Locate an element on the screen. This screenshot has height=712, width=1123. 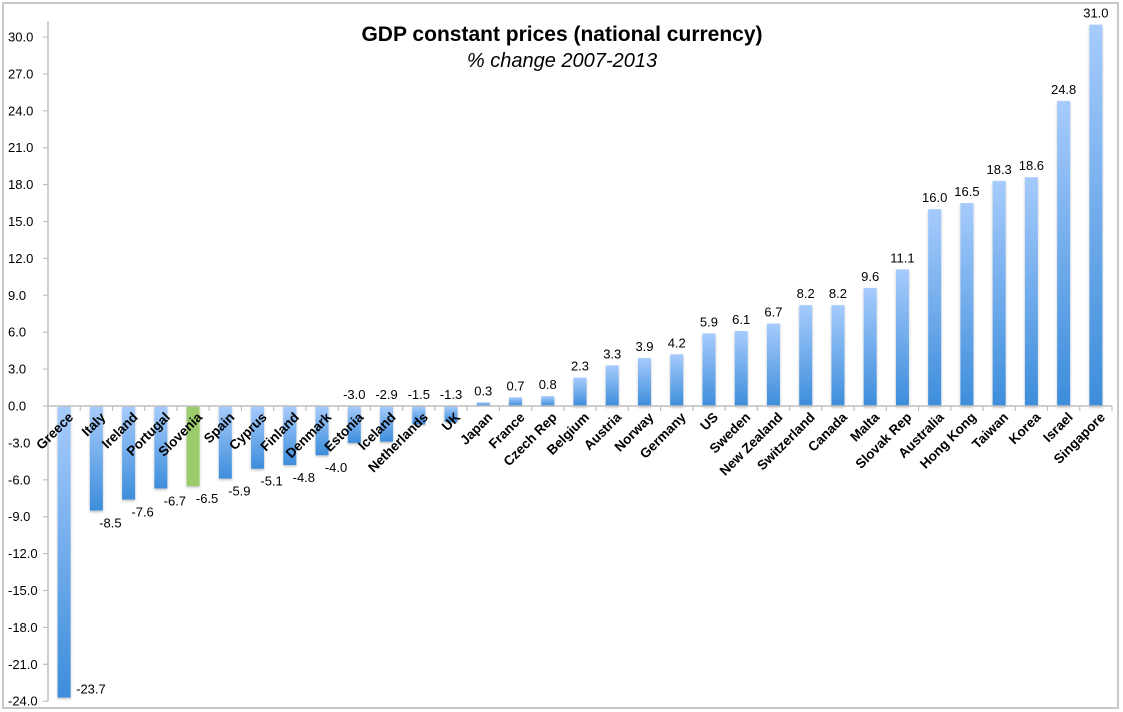
data-label: -6.7 is located at coordinates (175, 500).